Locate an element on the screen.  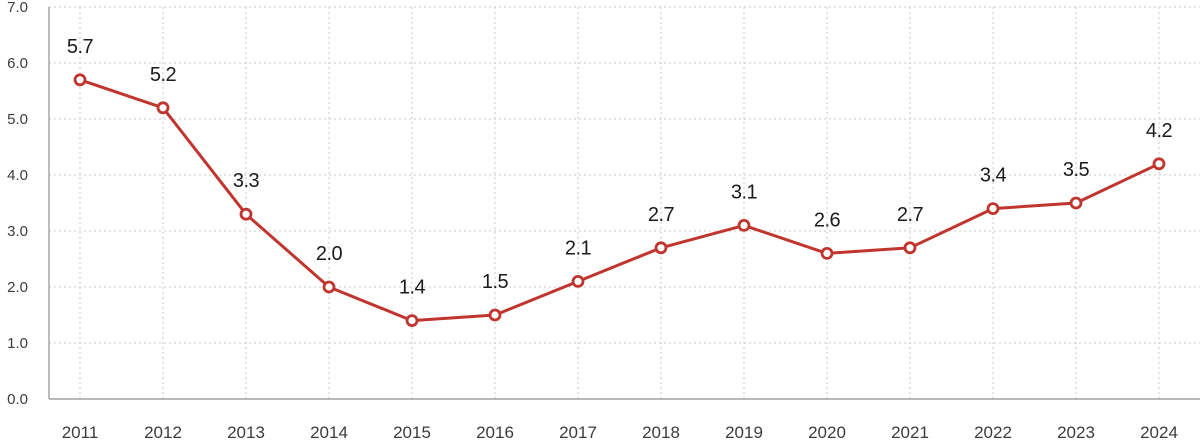
data-point-2011 is located at coordinates (80, 80).